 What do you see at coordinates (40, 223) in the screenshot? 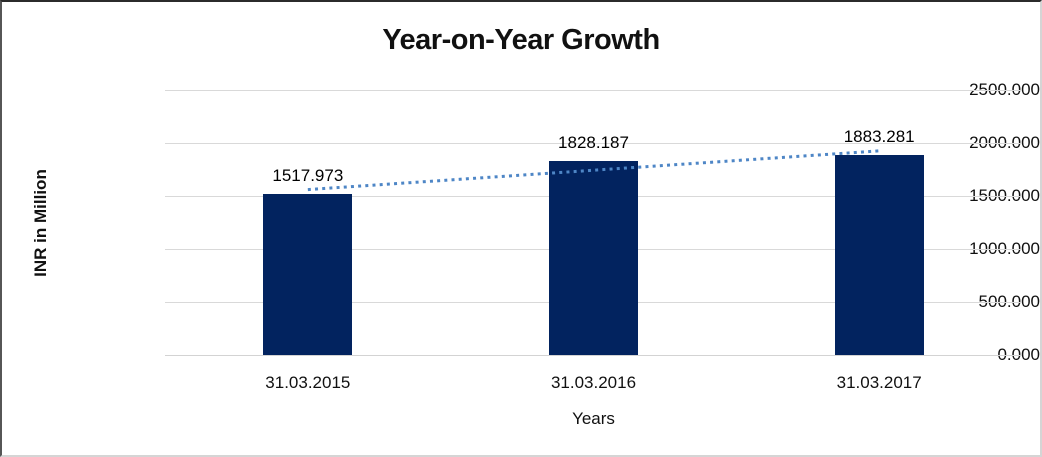
I see `y-axis-title: INR in Million` at bounding box center [40, 223].